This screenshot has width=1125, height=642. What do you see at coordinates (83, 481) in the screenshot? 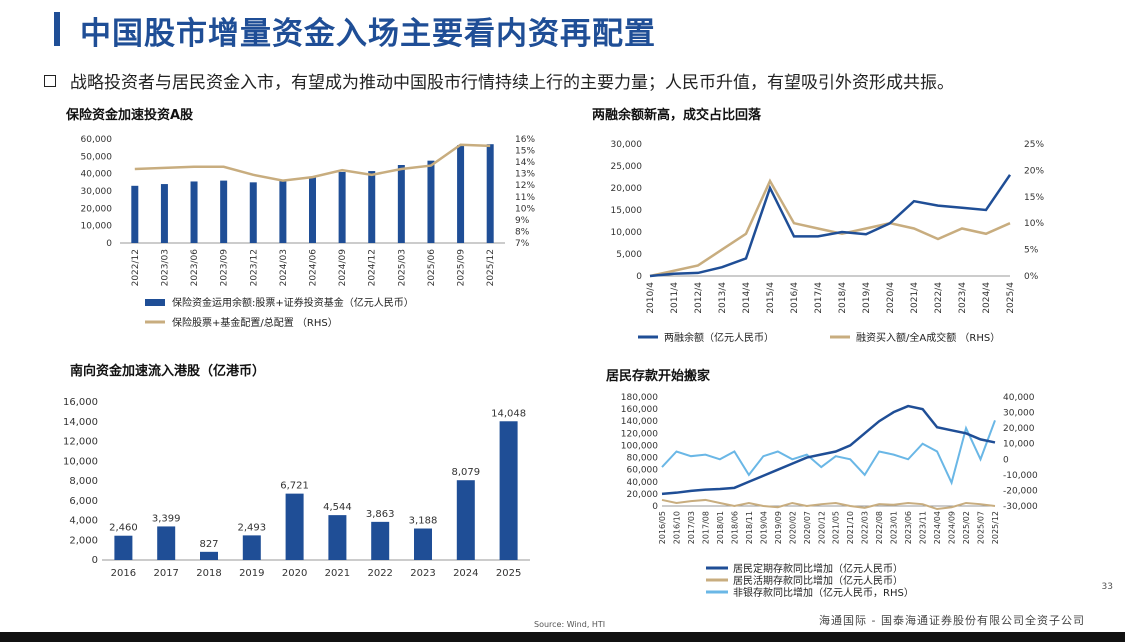
I see `y-tick-label: 8,000` at bounding box center [83, 481].